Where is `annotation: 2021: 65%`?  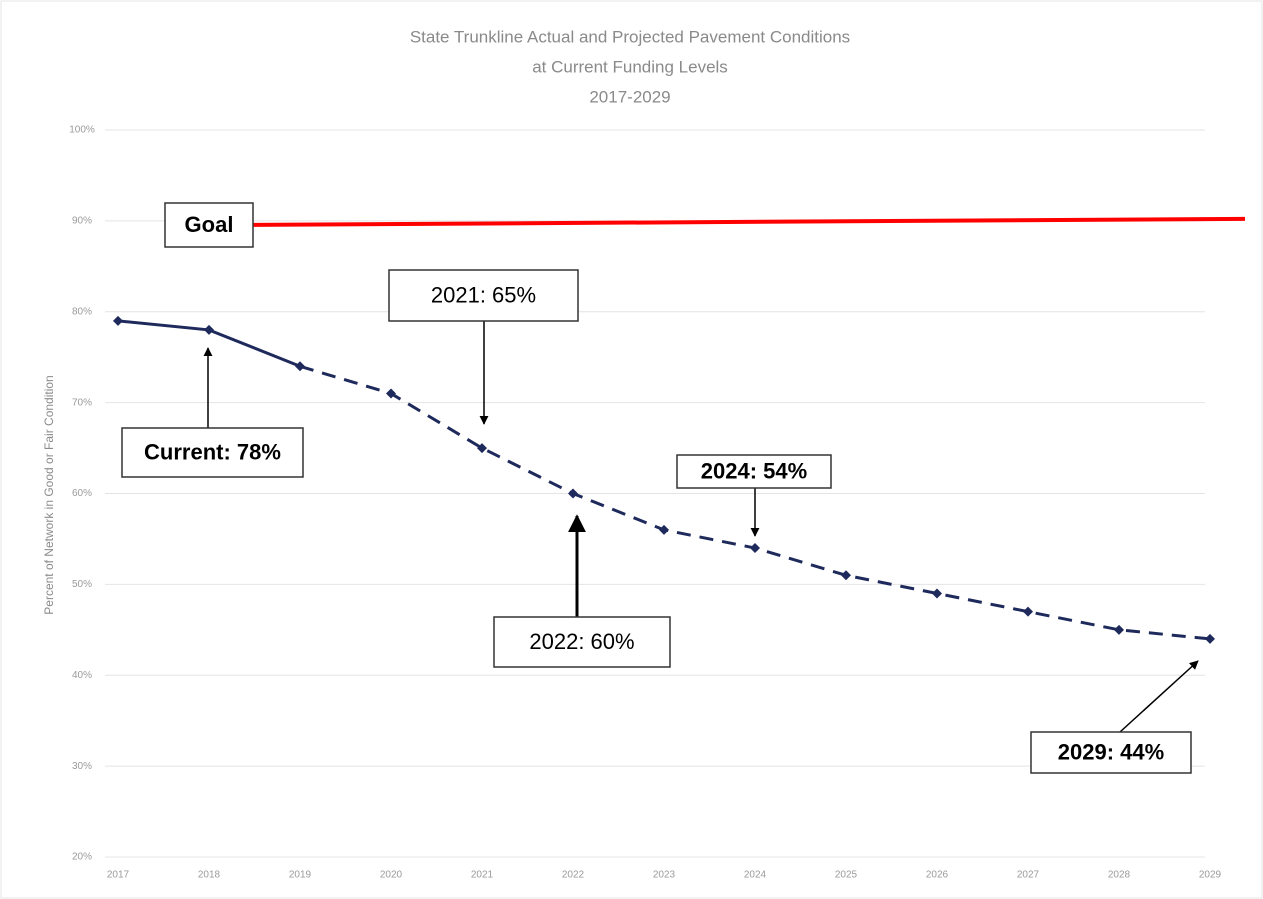 annotation: 2021: 65% is located at coordinates (483, 294).